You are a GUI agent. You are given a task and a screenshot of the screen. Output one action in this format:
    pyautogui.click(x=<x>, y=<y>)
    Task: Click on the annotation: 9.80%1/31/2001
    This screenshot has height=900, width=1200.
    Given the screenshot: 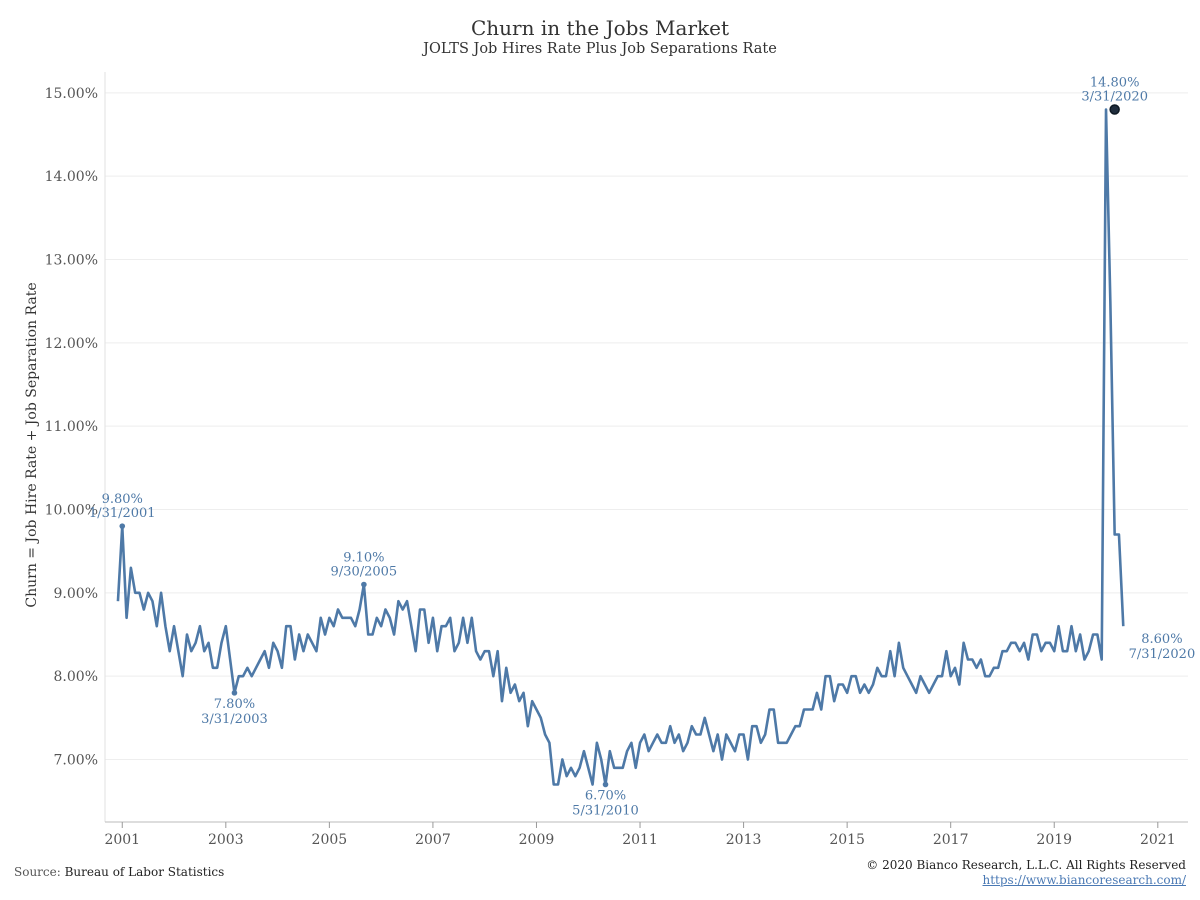 What is the action you would take?
    pyautogui.click(x=122, y=510)
    